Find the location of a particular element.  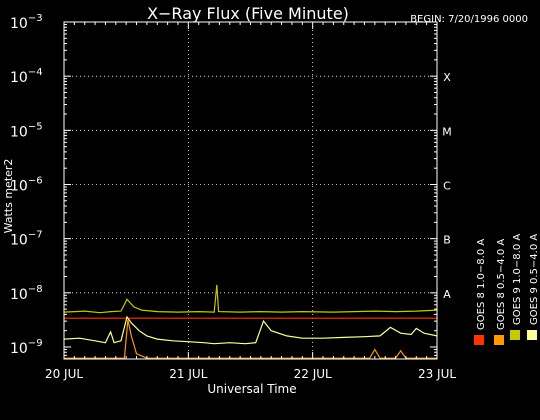

begin-date-label: BEGIN: 7/20/1996 0000 is located at coordinates (469, 19).